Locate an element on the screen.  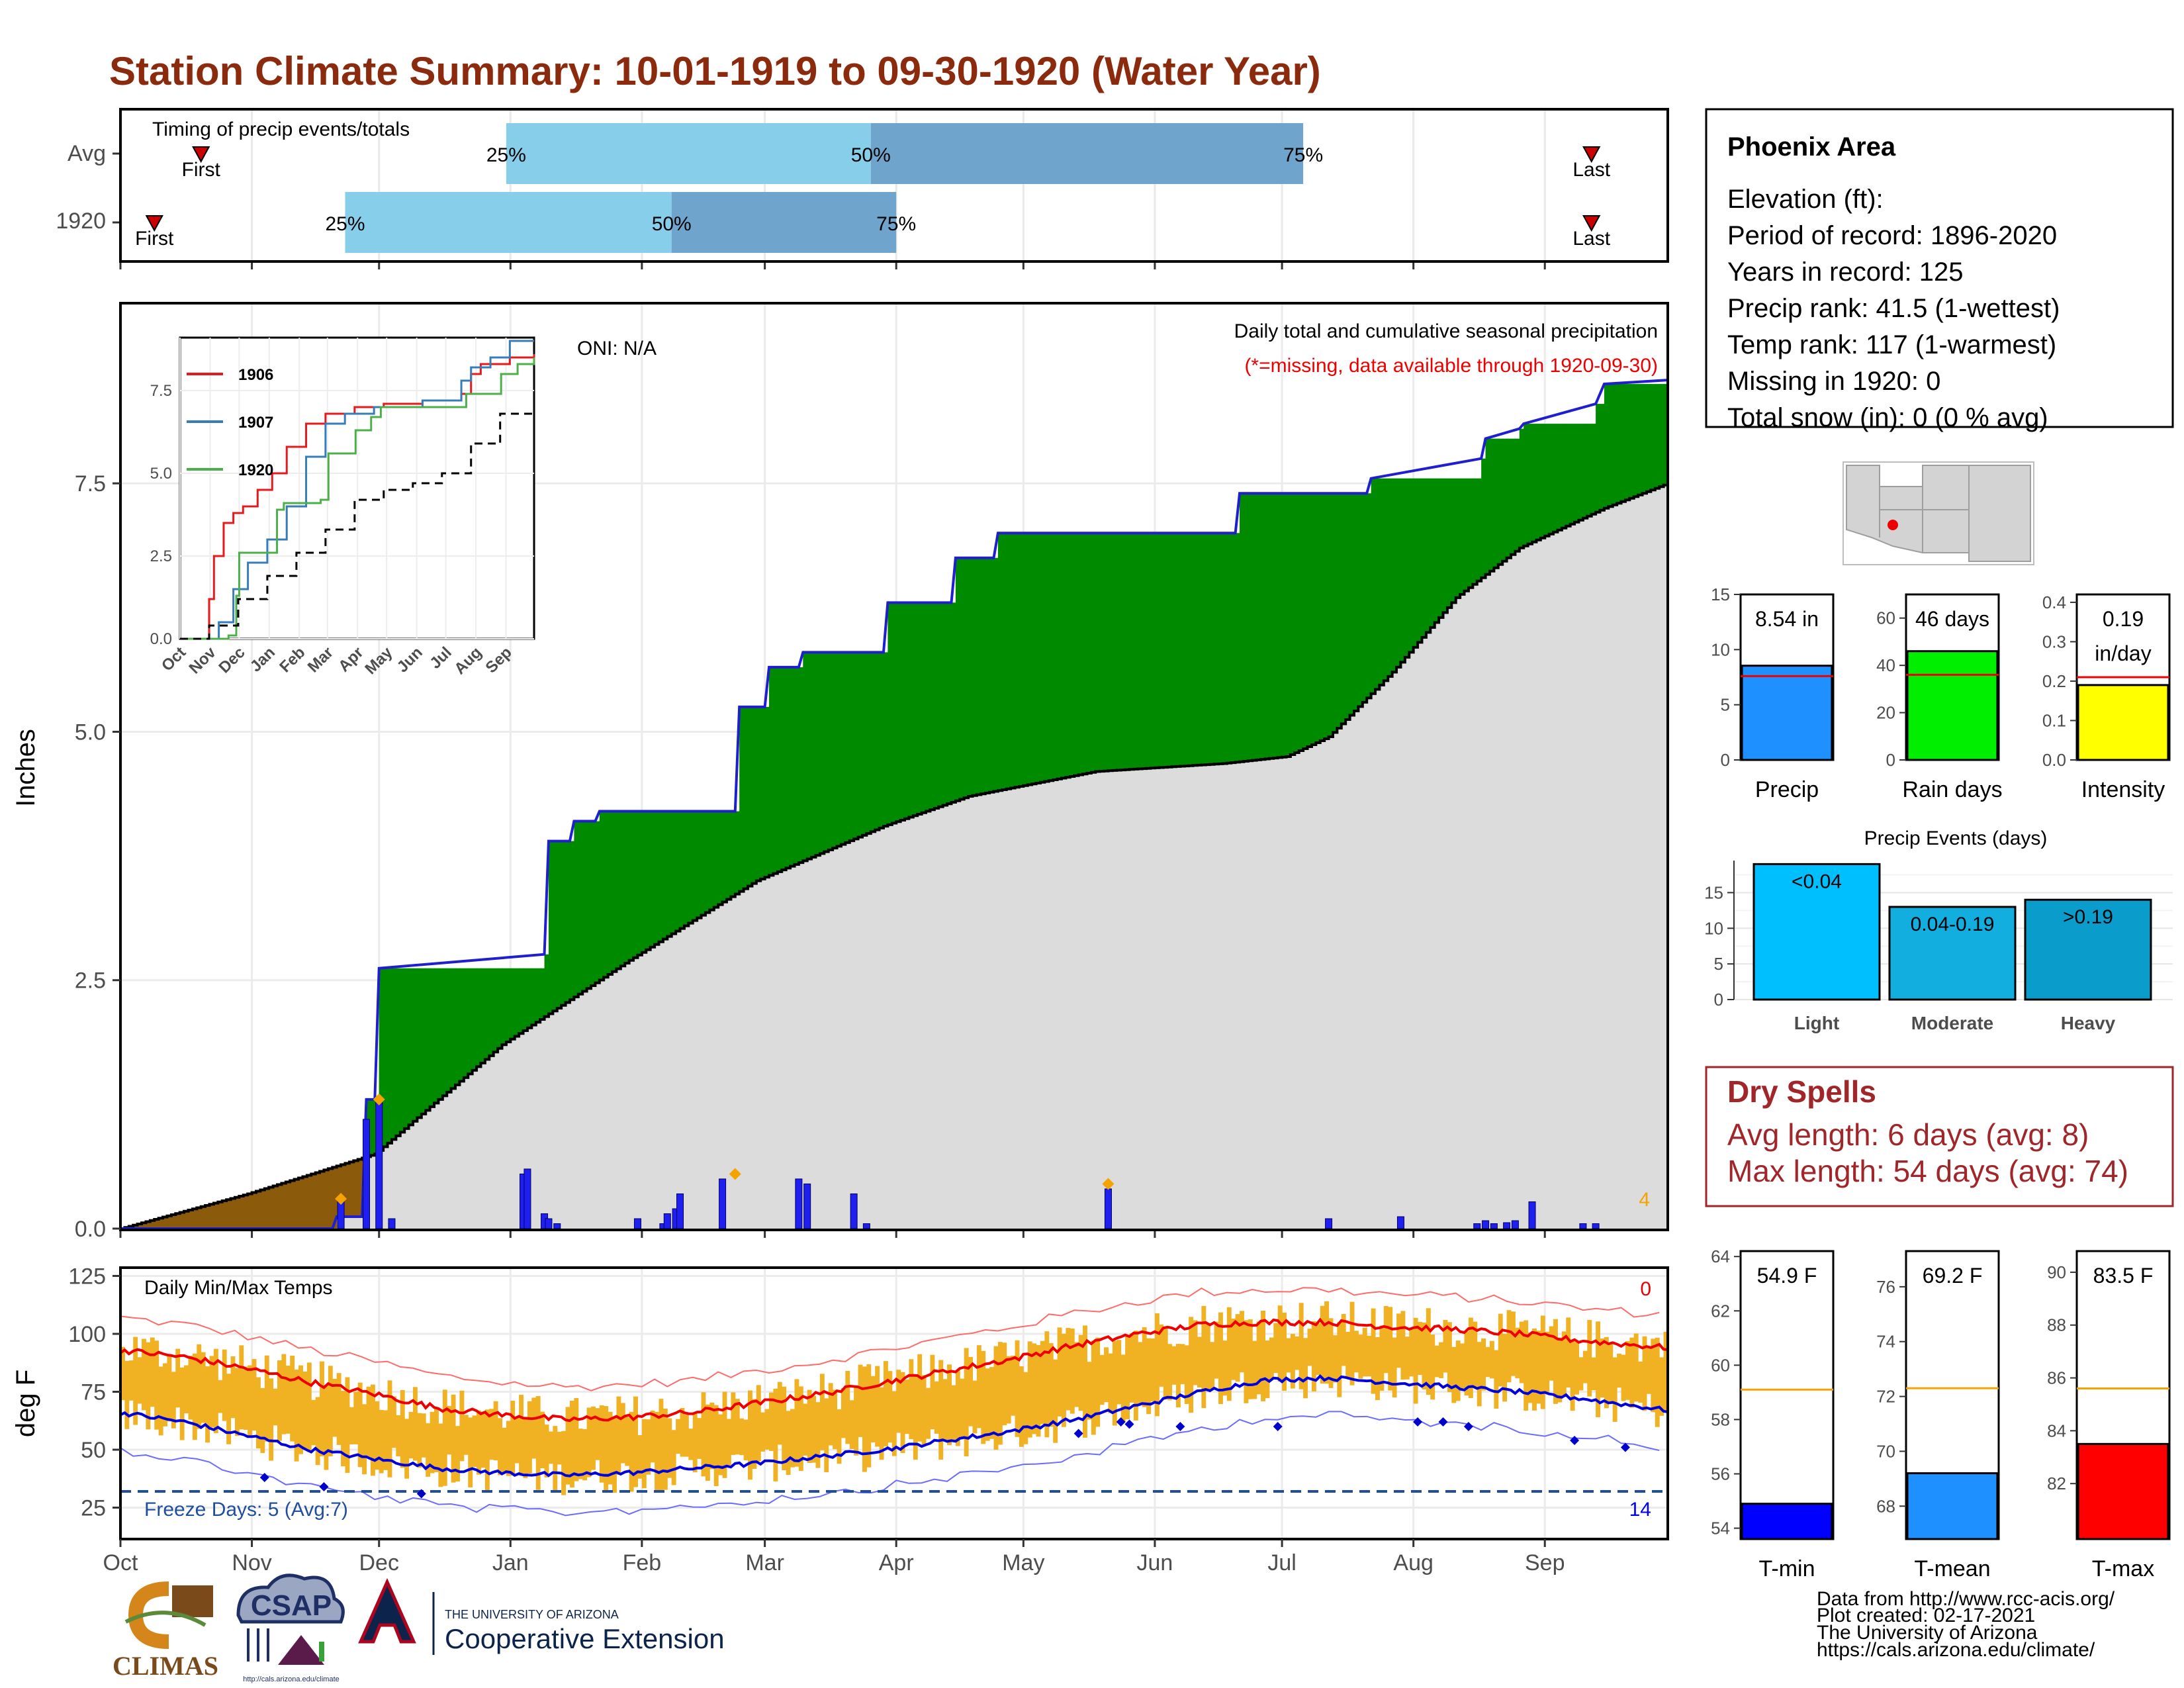
temp-y-tick-label: 125 is located at coordinates (87, 1276).